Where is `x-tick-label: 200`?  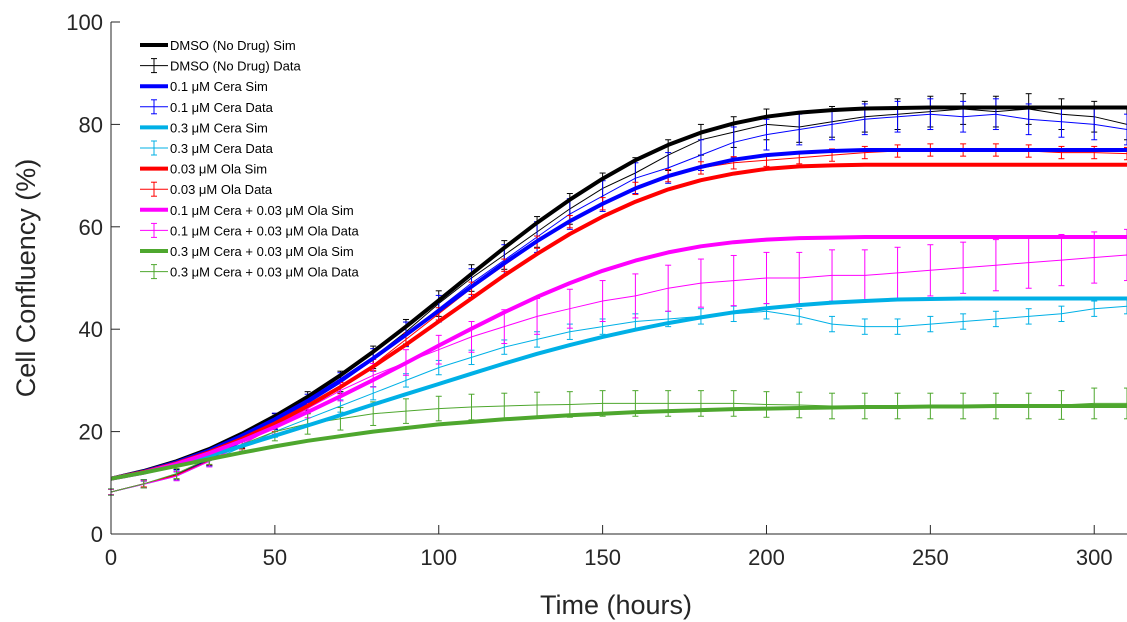 x-tick-label: 200 is located at coordinates (766, 557).